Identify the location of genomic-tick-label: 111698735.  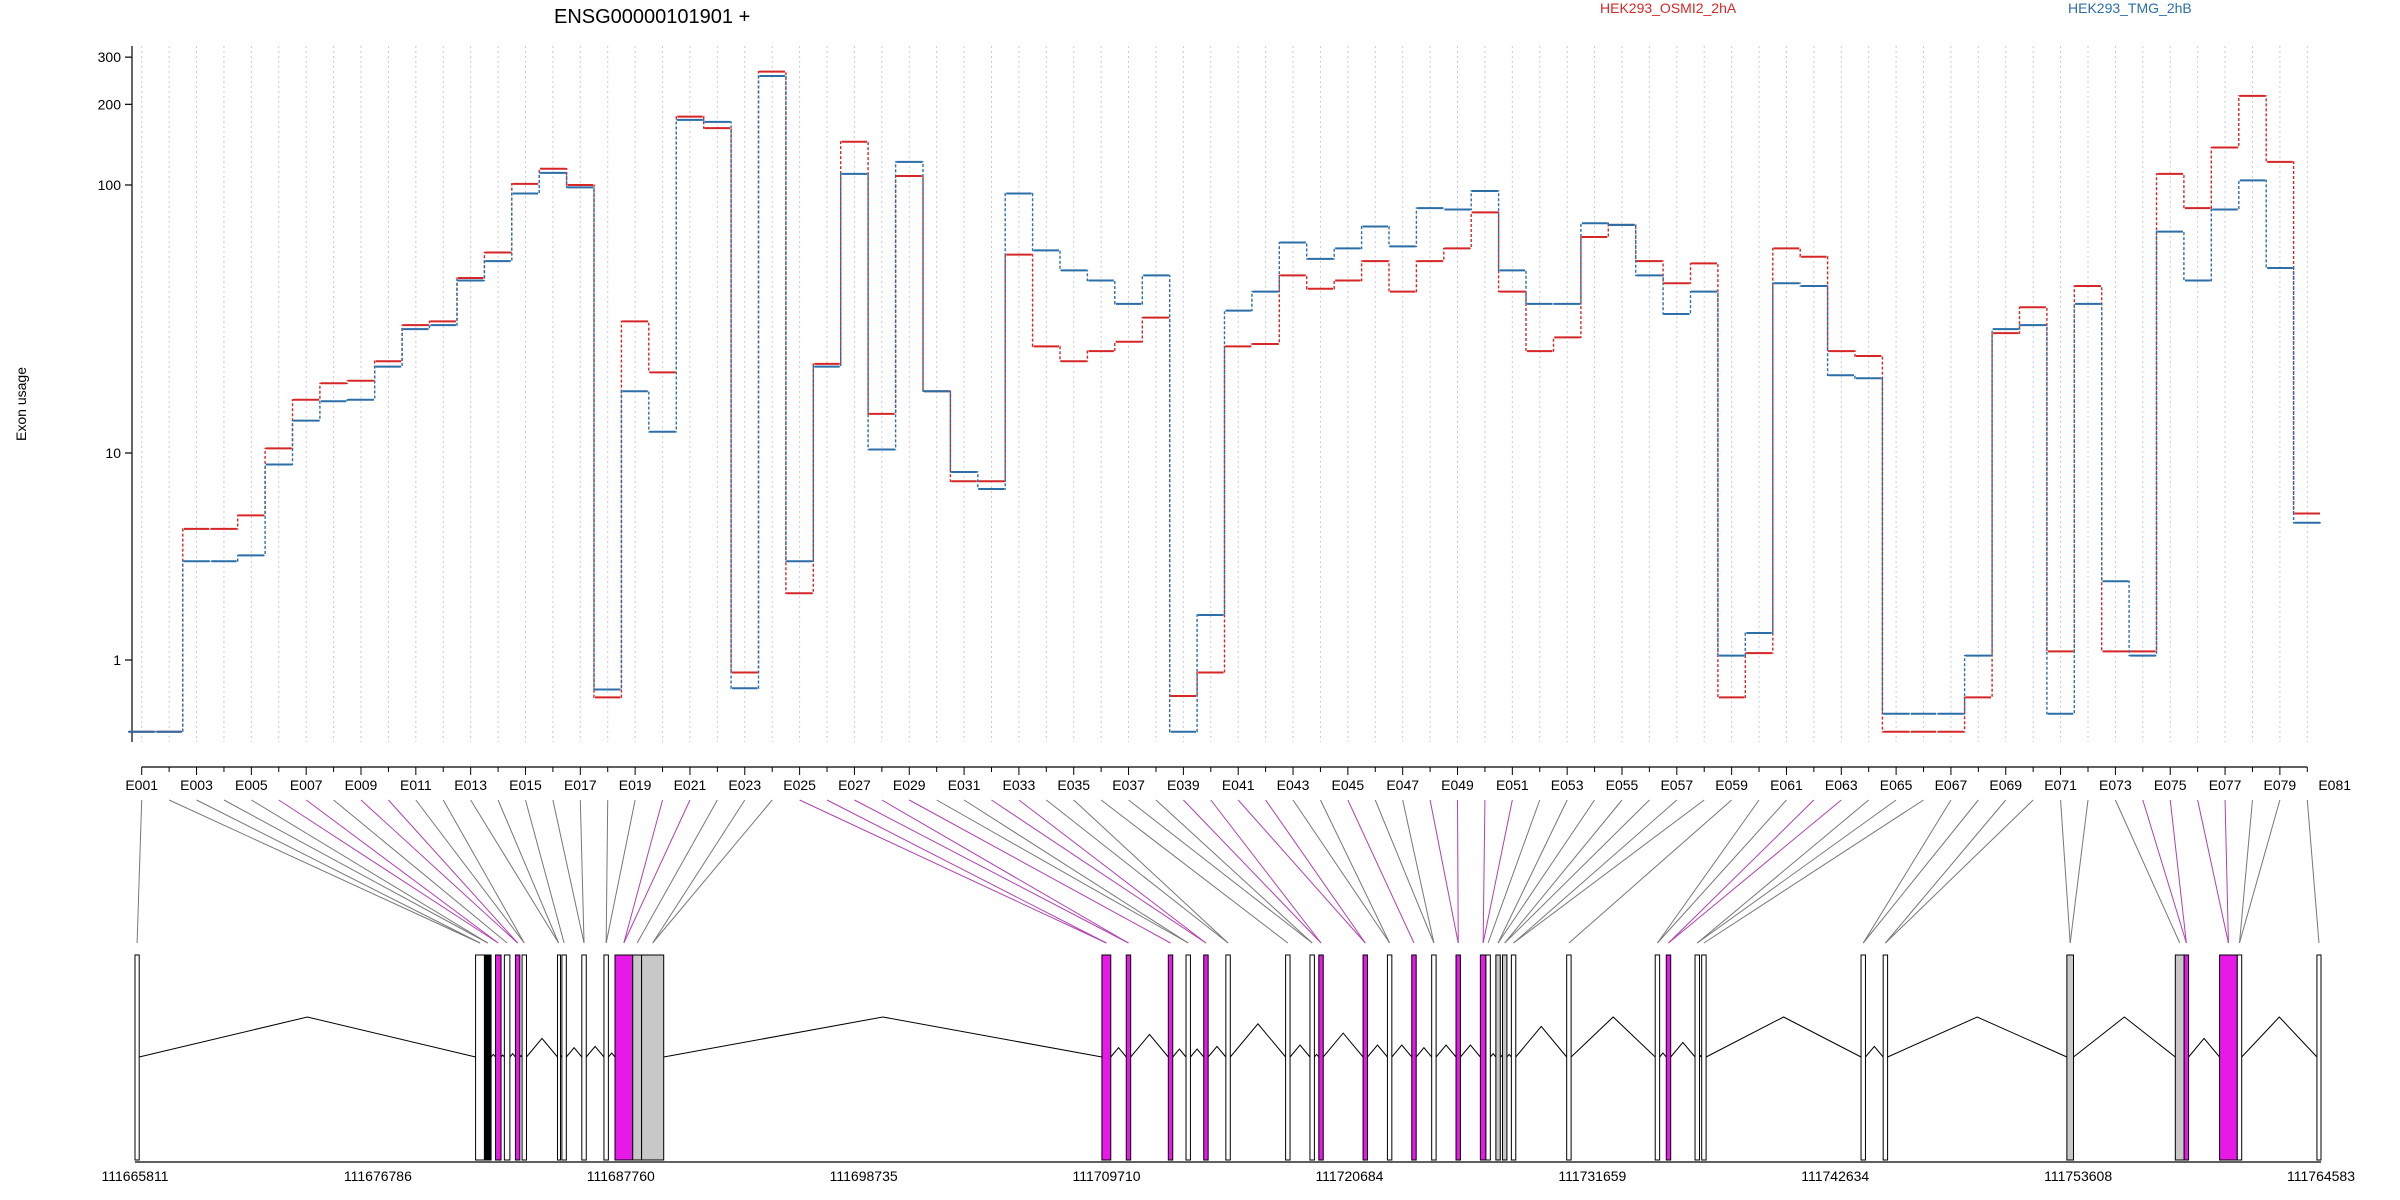
(864, 1176).